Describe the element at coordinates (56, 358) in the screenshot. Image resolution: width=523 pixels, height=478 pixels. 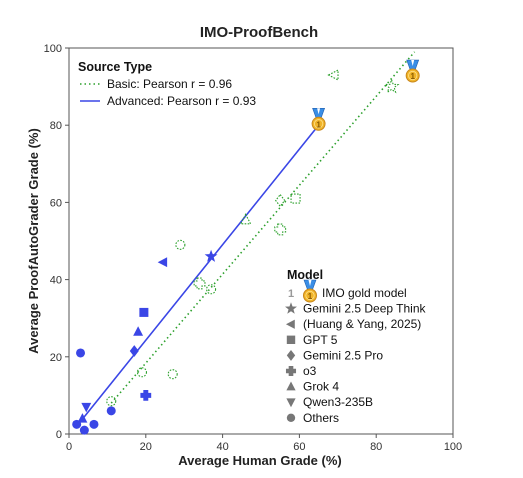
I see `y-tick-label: 20` at that location.